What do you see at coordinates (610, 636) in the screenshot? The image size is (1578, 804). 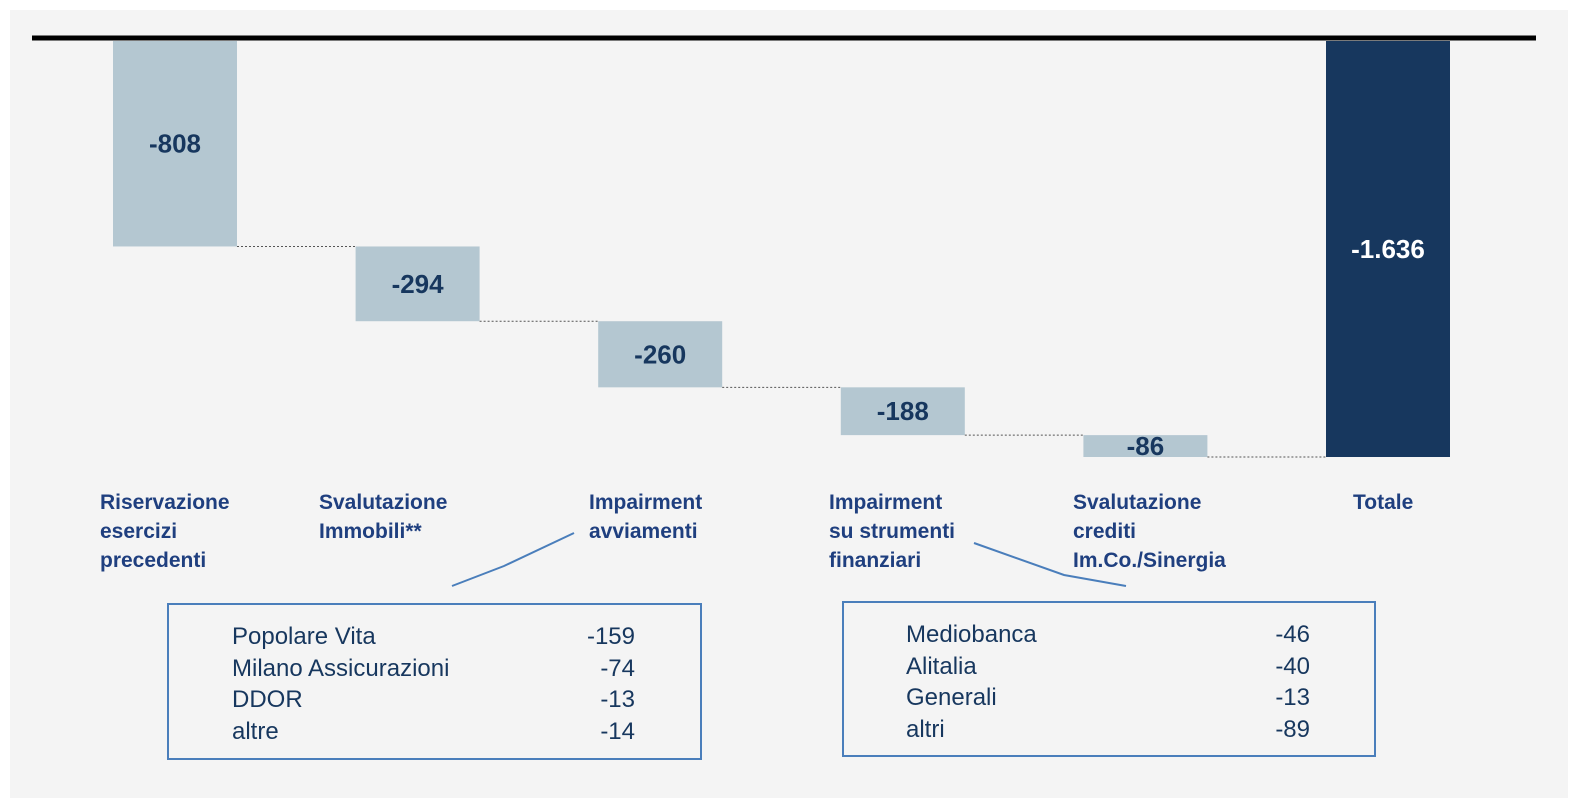 I see `row-value: -159` at bounding box center [610, 636].